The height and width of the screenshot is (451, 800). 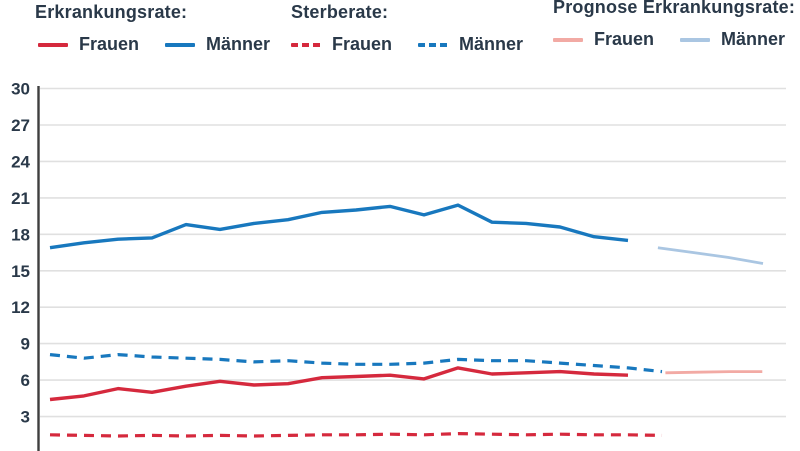 I want to click on y-tick-label: 12, so click(x=20, y=307).